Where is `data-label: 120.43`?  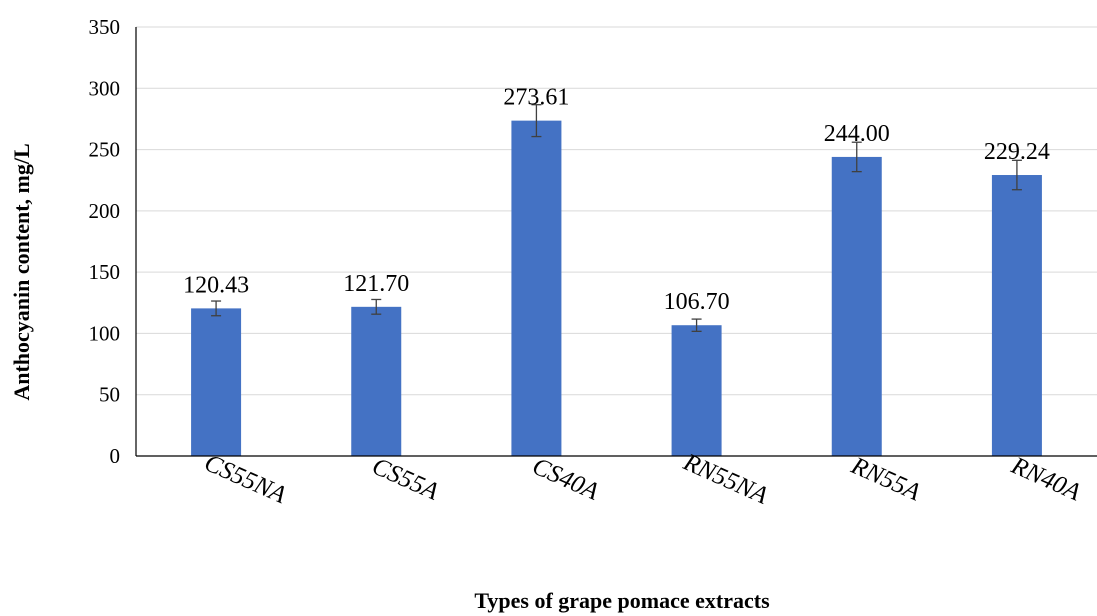
data-label: 120.43 is located at coordinates (216, 285).